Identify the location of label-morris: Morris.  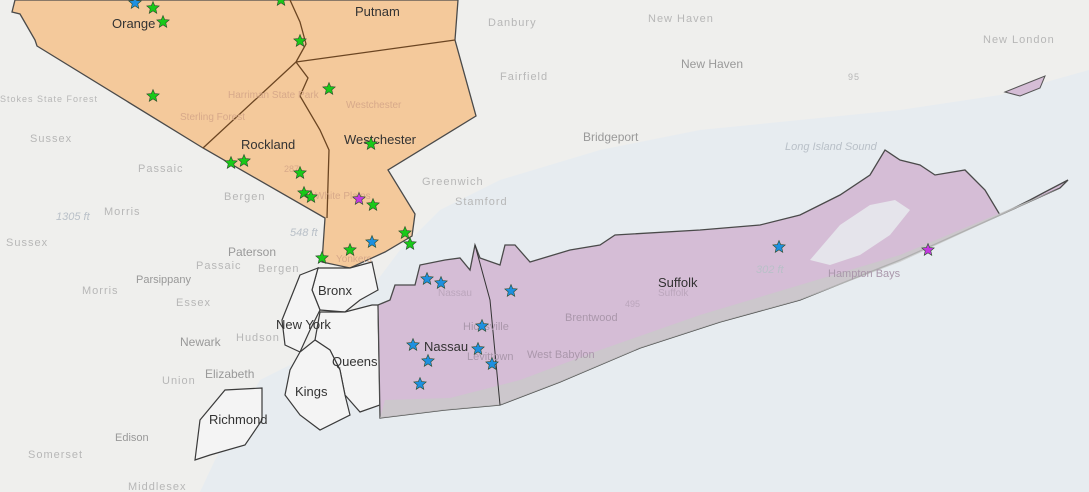
(122, 212).